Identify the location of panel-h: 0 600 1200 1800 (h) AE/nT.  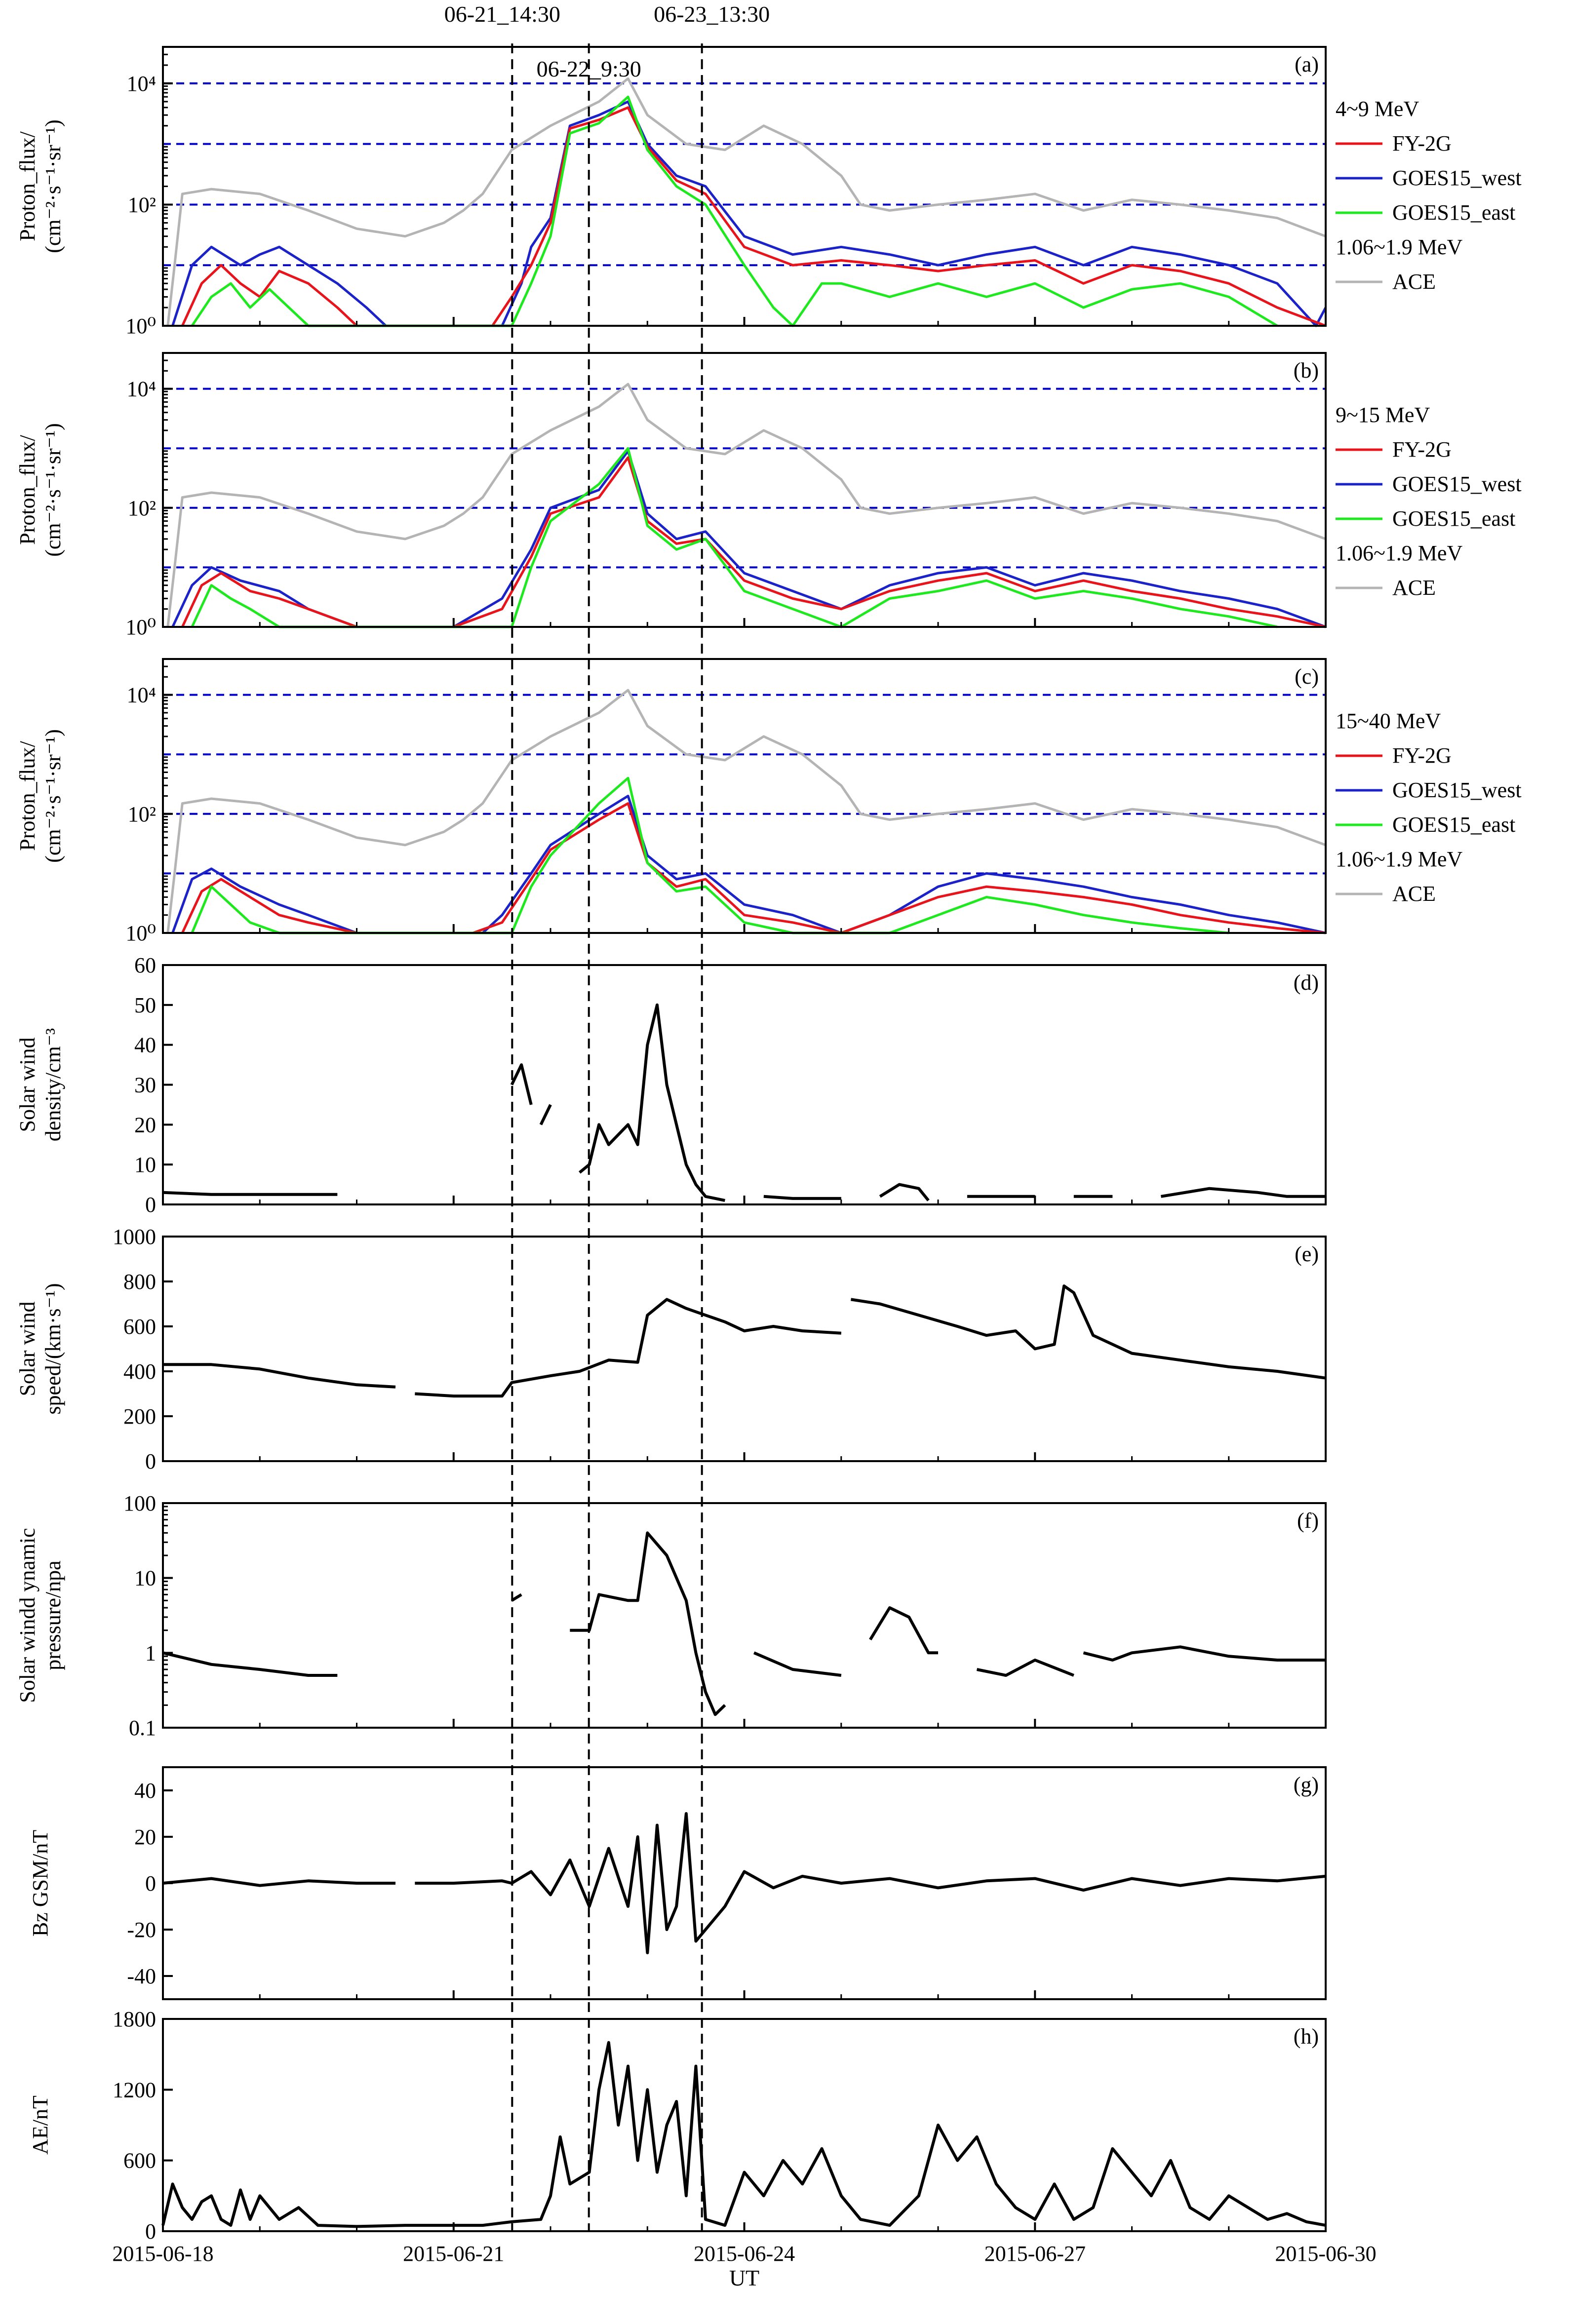
(677, 2125).